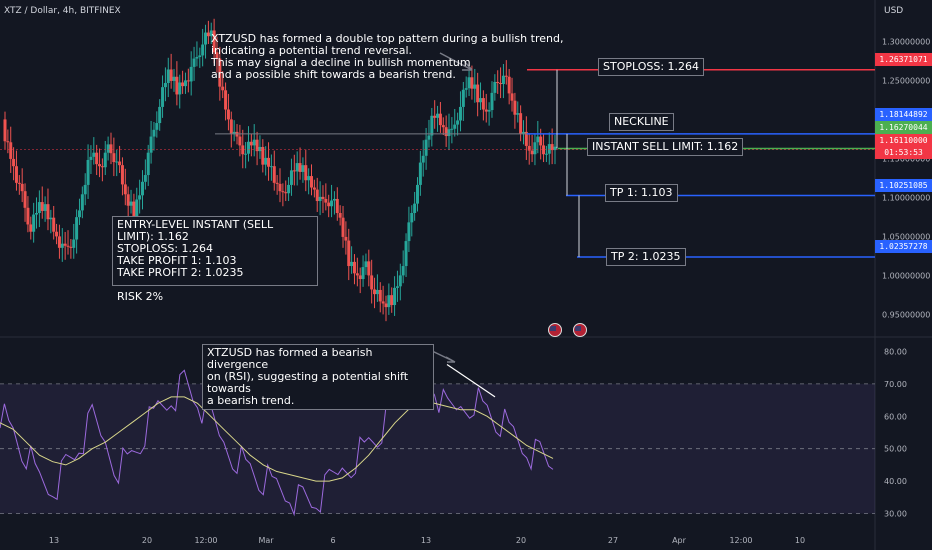 The width and height of the screenshot is (932, 550). Describe the element at coordinates (895, 384) in the screenshot. I see `rsi-tick-label: 70.00` at that location.